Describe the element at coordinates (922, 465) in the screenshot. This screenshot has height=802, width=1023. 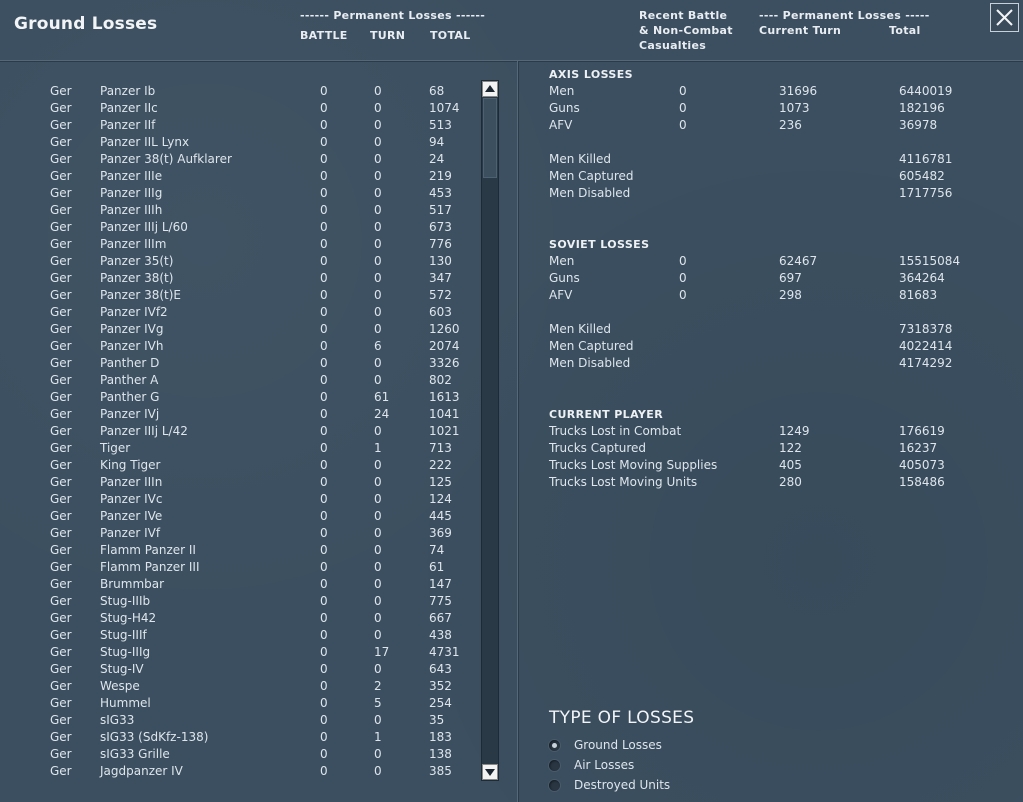
I see `summary-total-value: 405073` at that location.